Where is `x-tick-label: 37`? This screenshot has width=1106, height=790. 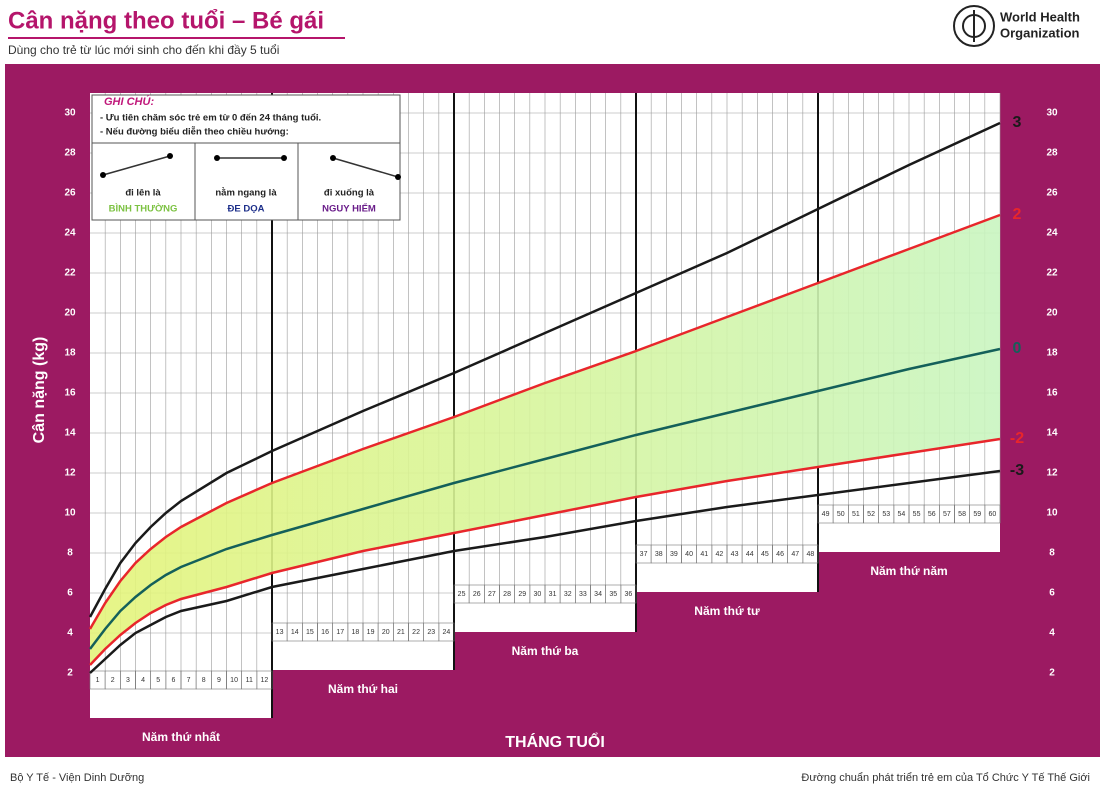
x-tick-label: 37 is located at coordinates (644, 554).